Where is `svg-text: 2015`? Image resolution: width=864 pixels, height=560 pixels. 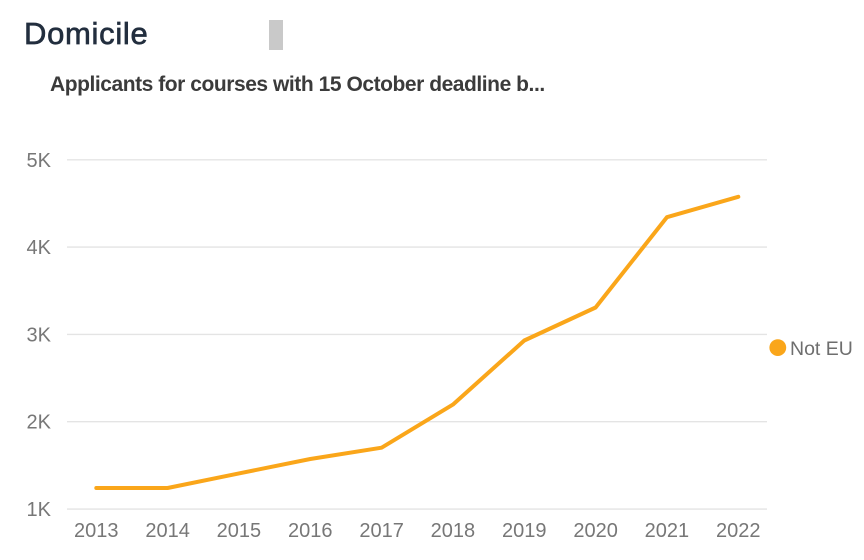 svg-text: 2015 is located at coordinates (239, 531).